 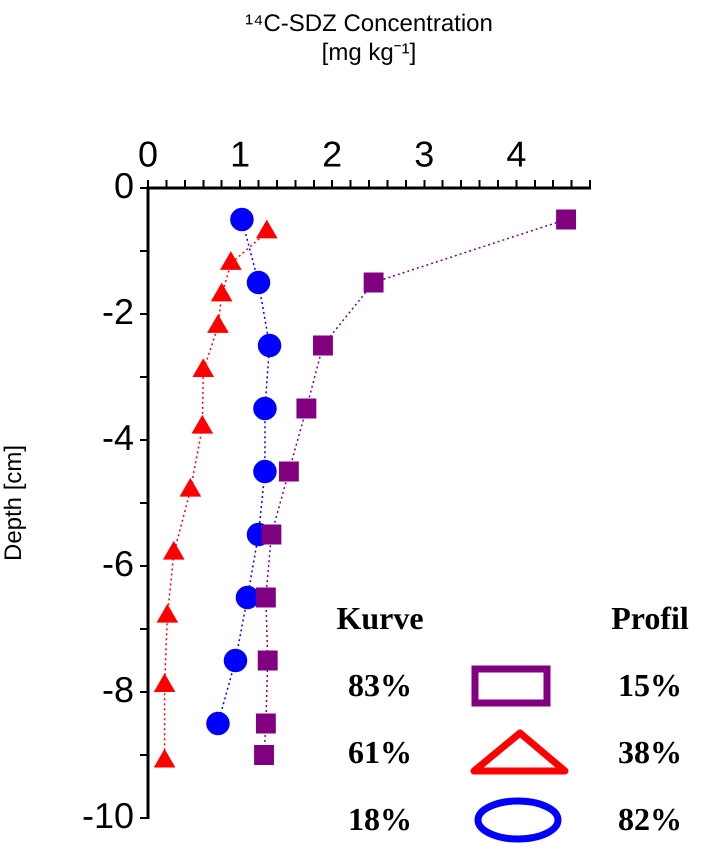 I want to click on y-axis-title: Depth [cm], so click(x=14, y=503).